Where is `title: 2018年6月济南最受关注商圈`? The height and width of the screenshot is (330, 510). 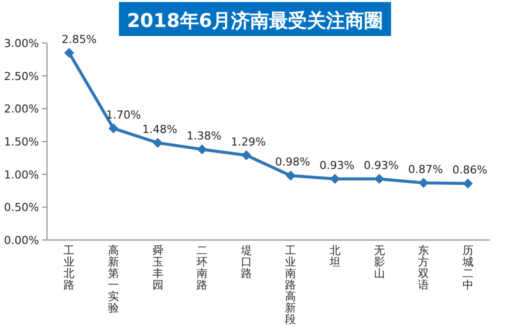
title: 2018年6月济南最受关注商圈 is located at coordinates (255, 19).